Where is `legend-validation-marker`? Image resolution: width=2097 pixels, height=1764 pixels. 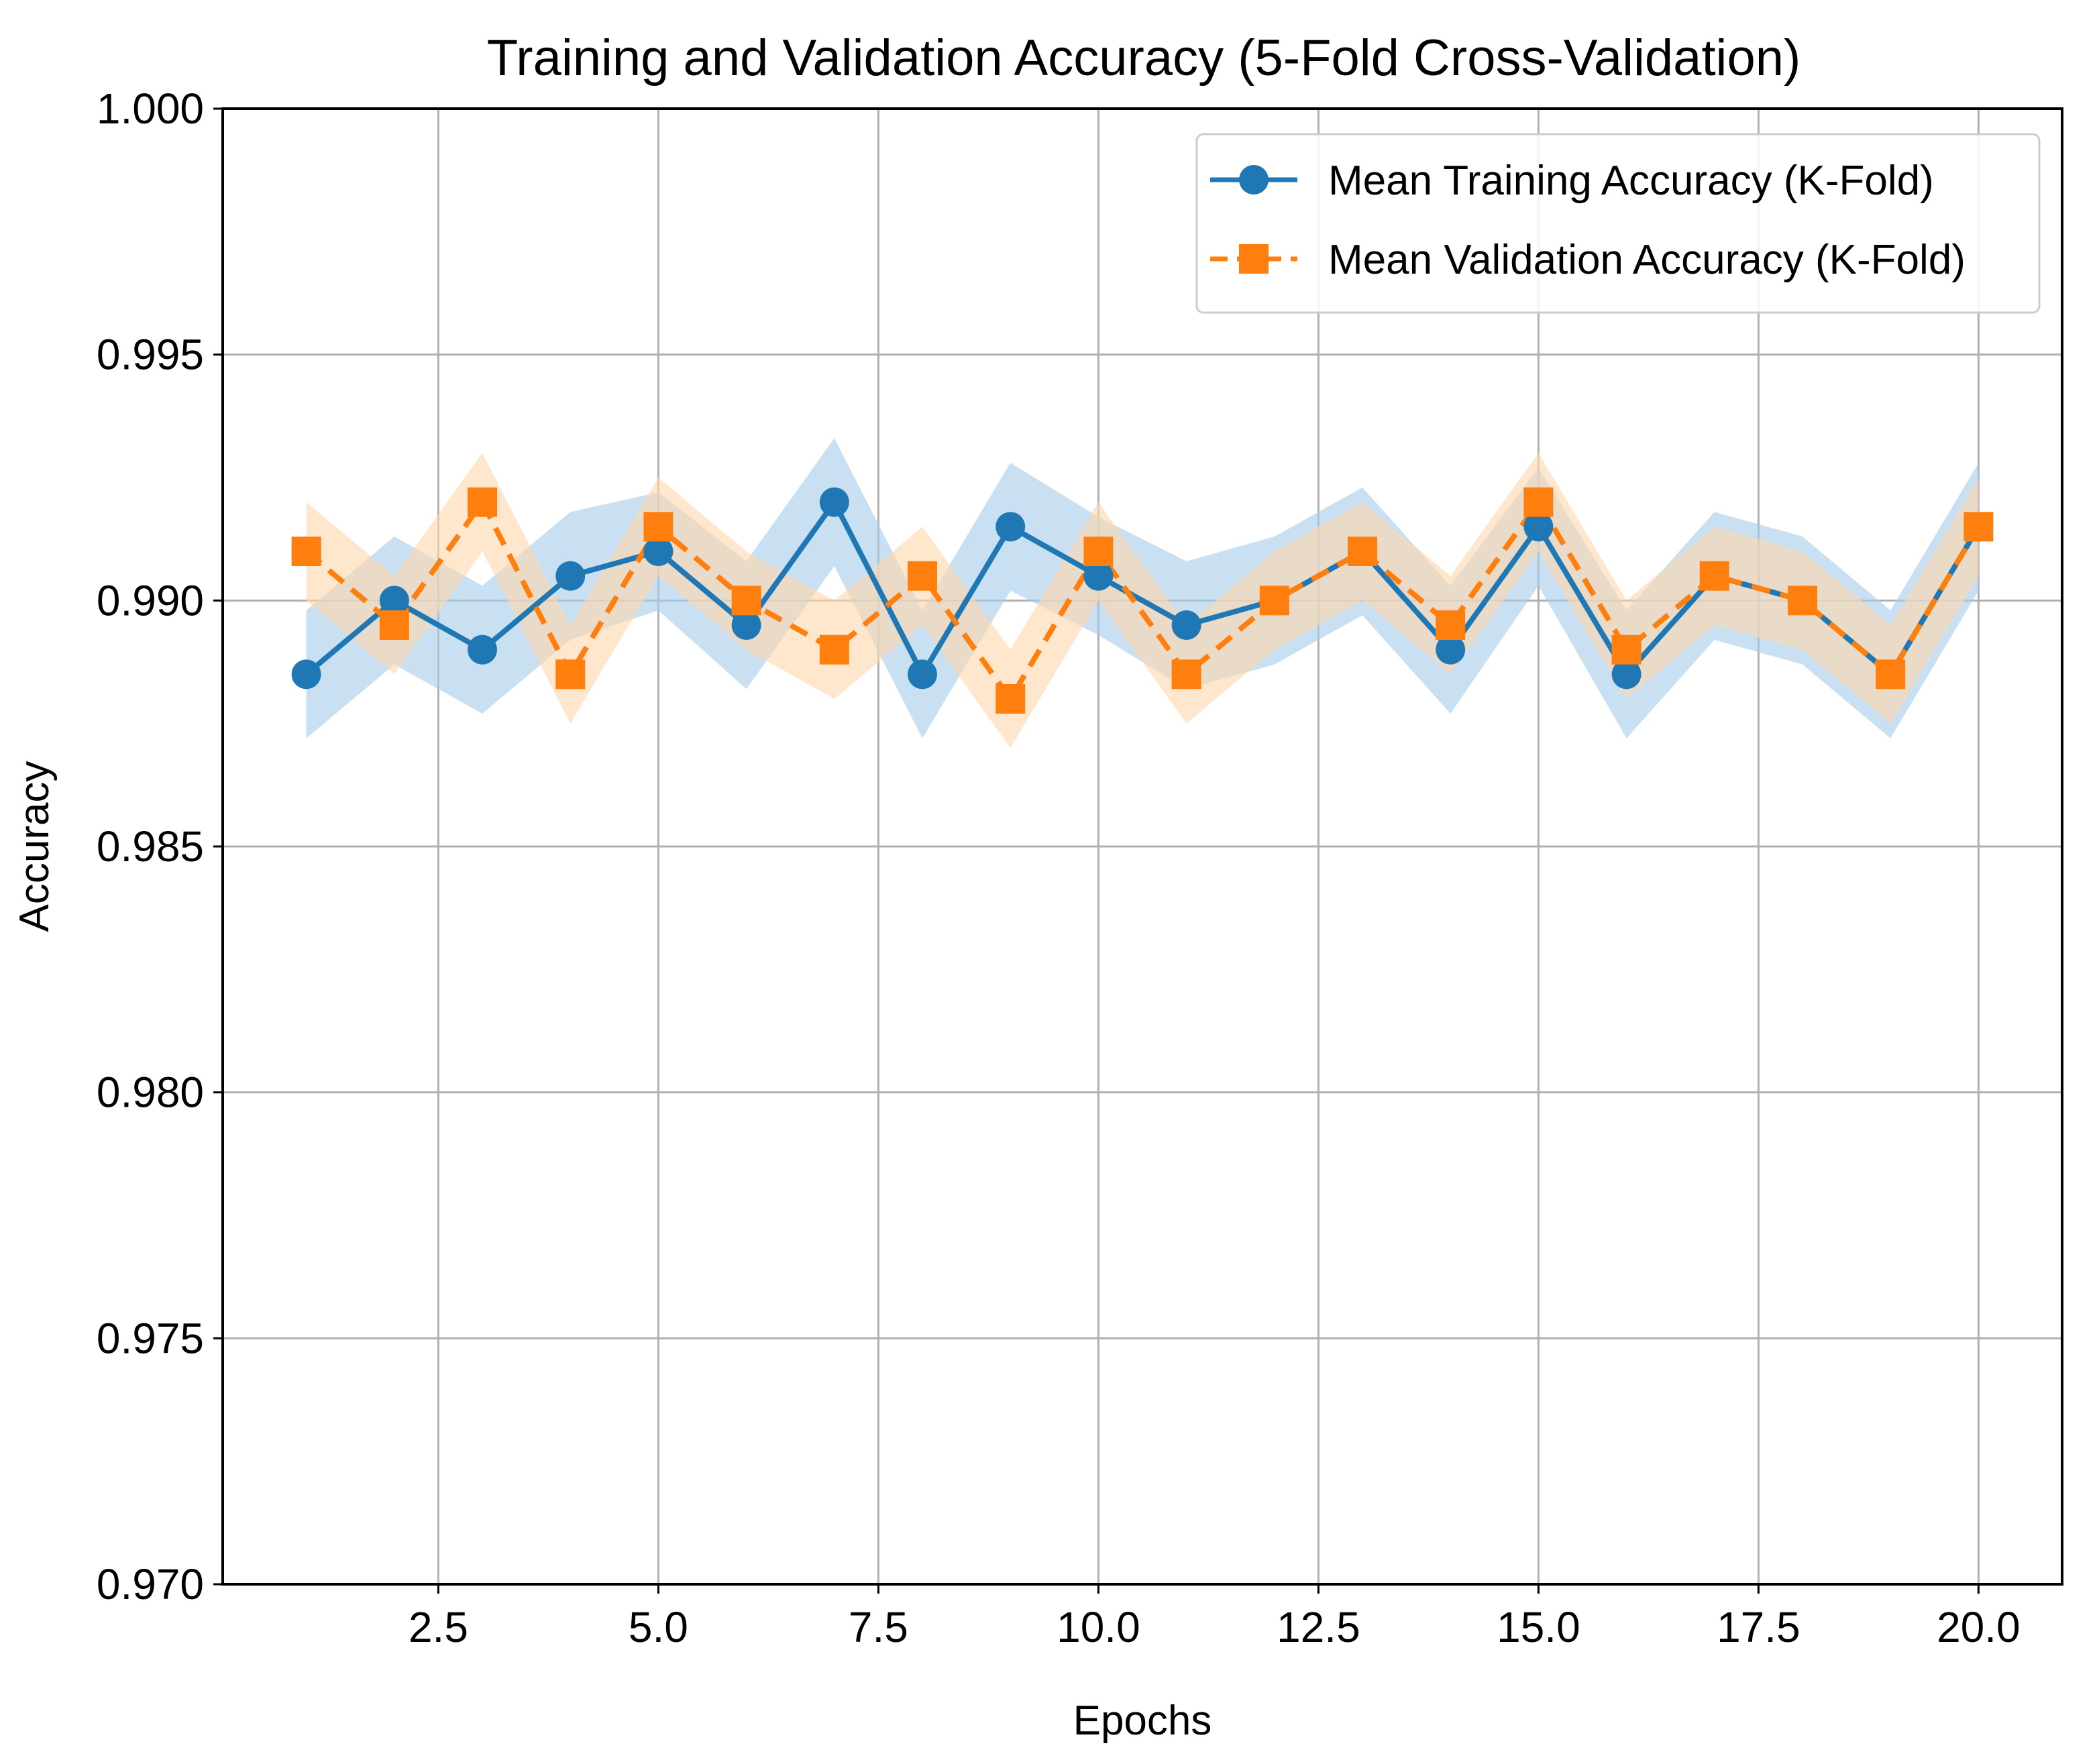 legend-validation-marker is located at coordinates (1254, 259).